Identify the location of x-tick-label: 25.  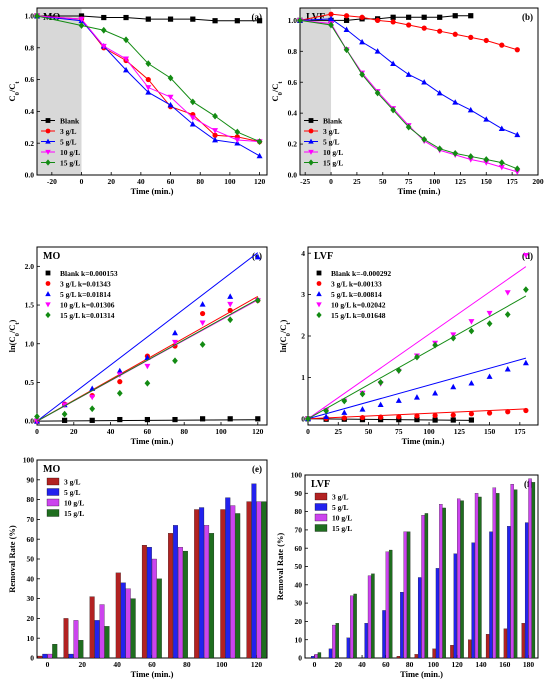
(339, 431).